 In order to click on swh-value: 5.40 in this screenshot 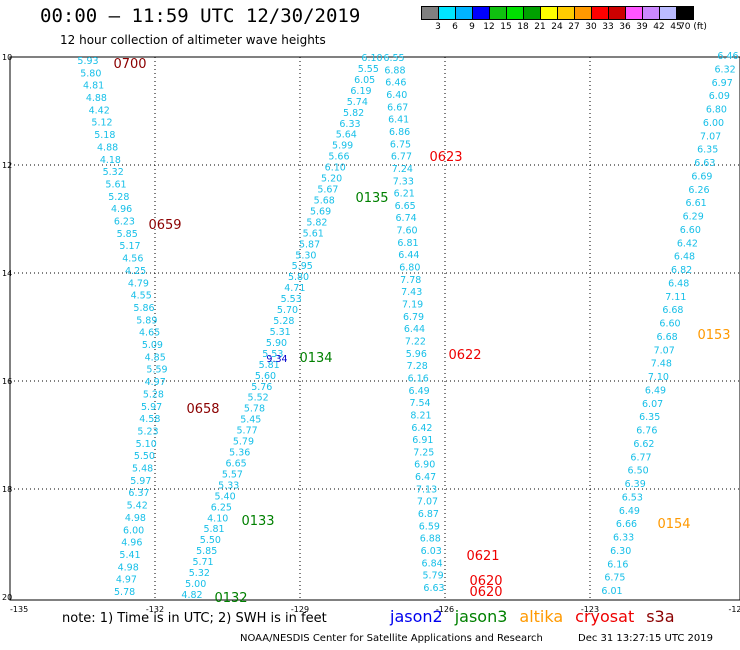, I will do `click(224, 496)`.